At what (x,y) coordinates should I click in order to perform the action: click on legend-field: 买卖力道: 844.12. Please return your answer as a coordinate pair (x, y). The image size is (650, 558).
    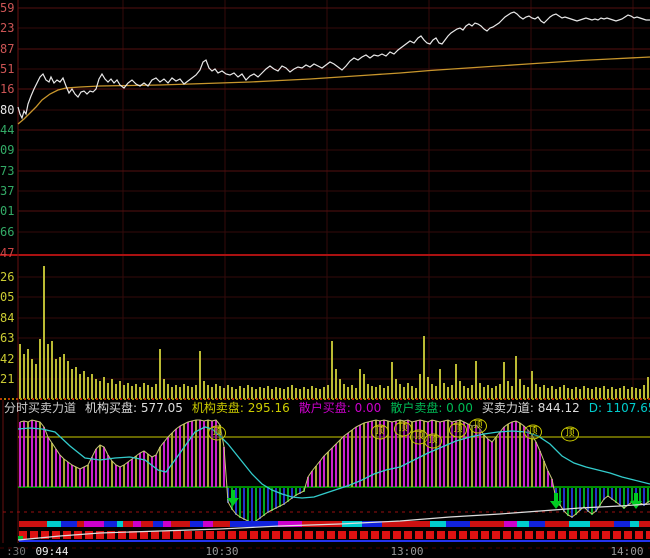
    Looking at the image, I should click on (530, 408).